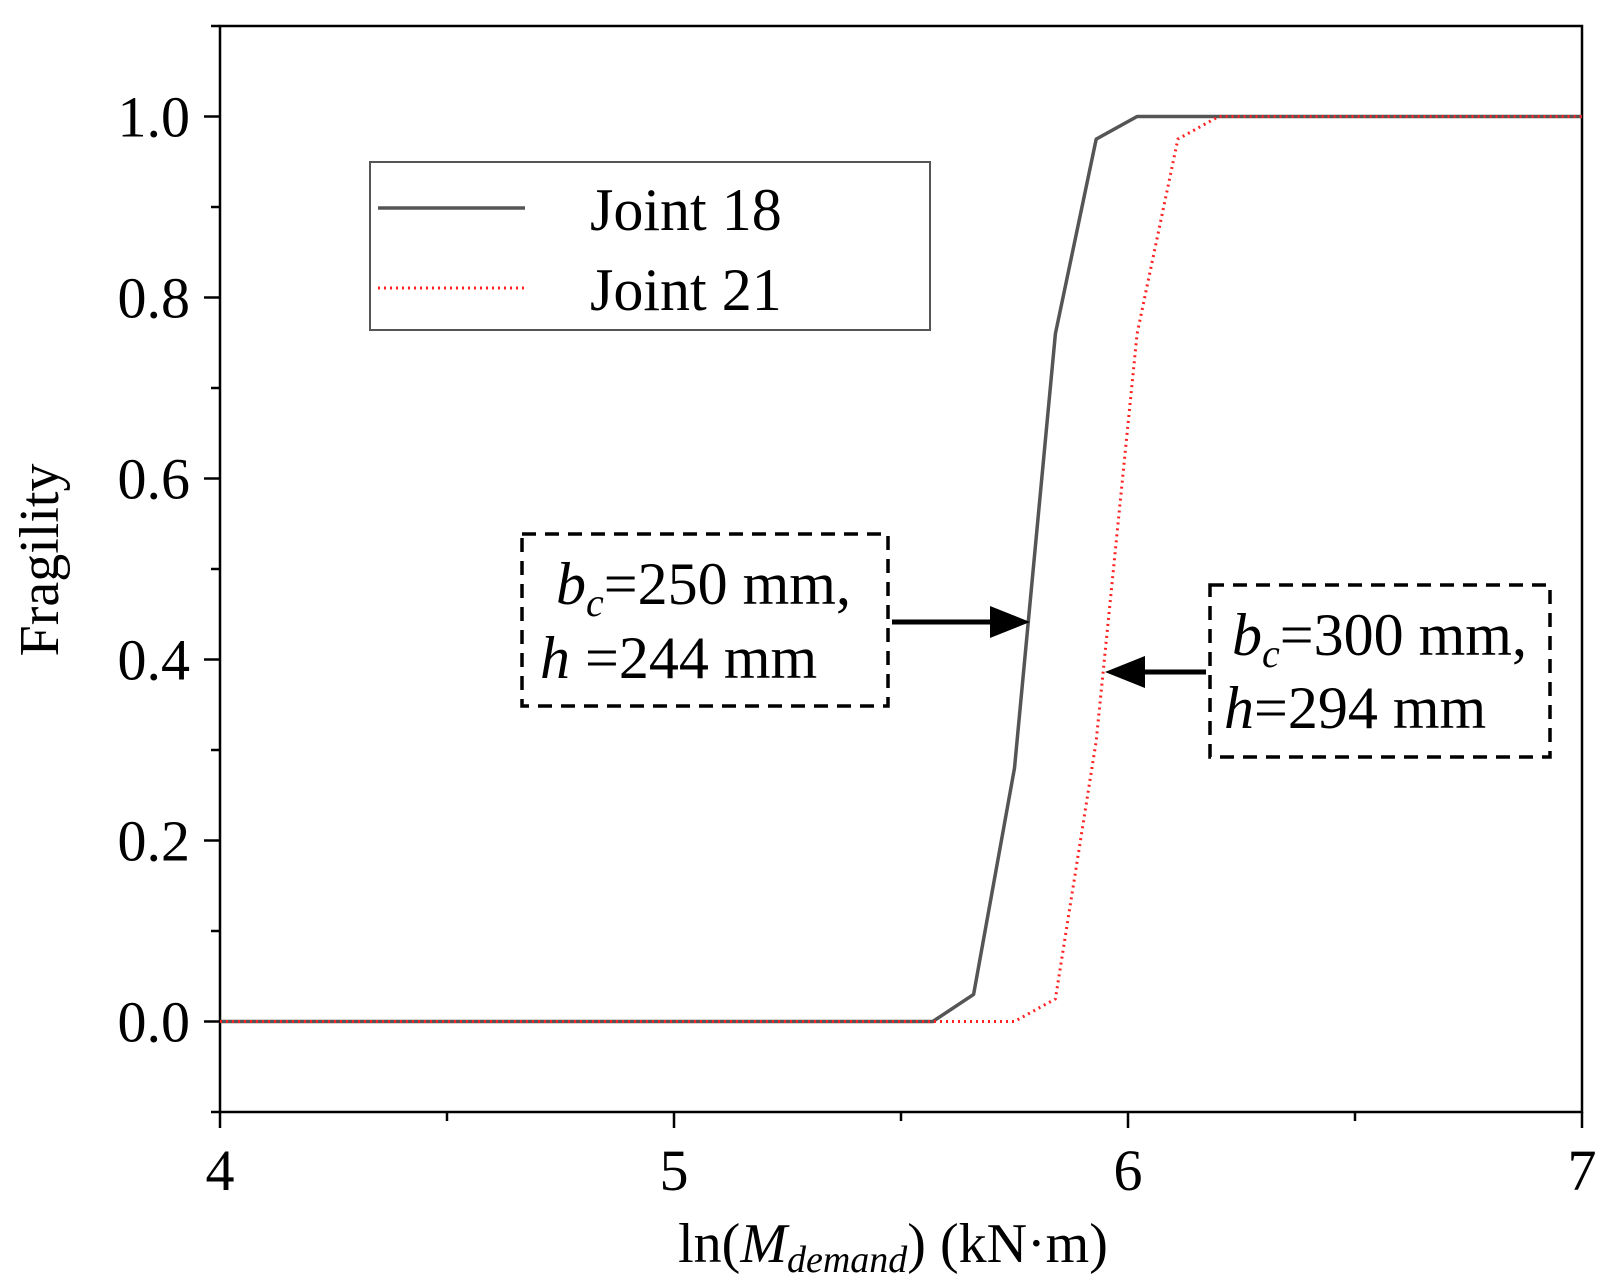 This screenshot has width=1602, height=1279. Describe the element at coordinates (674, 1170) in the screenshot. I see `x-tick-label: 5` at that location.